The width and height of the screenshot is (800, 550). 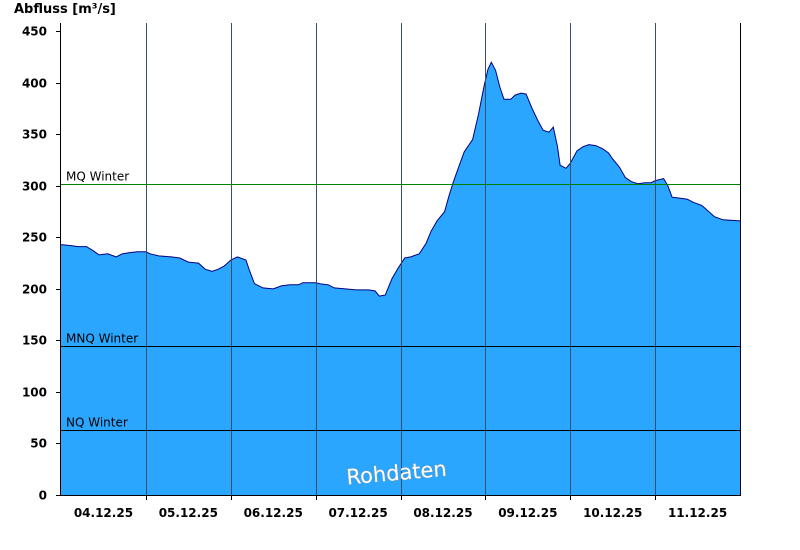 What do you see at coordinates (97, 177) in the screenshot?
I see `reference-line-label: MQ Winter` at bounding box center [97, 177].